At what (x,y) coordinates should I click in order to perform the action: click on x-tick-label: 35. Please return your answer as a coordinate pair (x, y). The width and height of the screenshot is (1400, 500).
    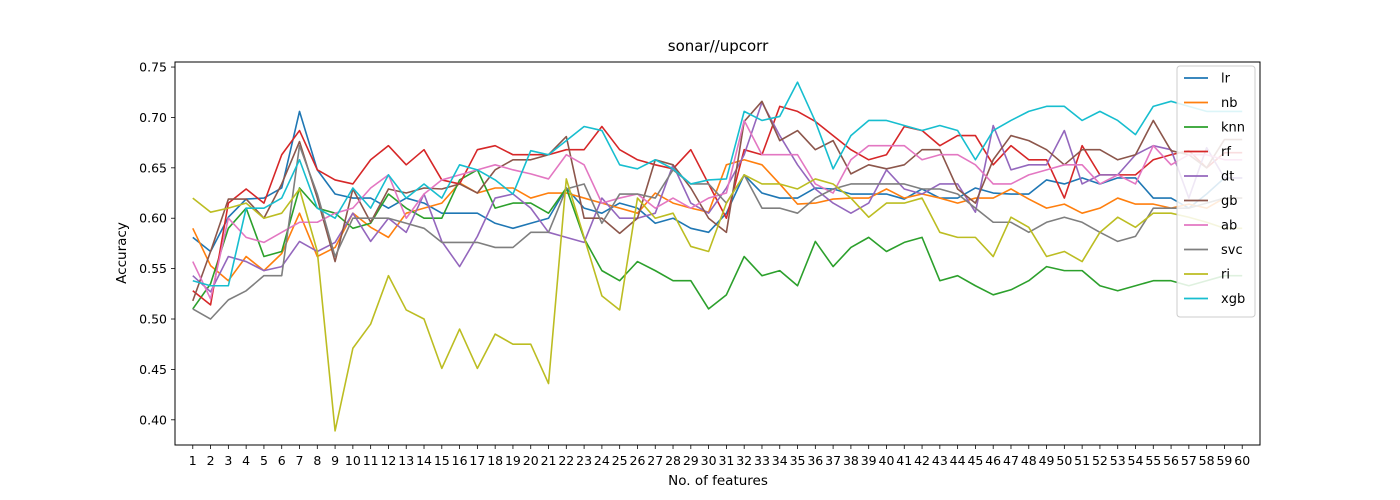
    Looking at the image, I should click on (798, 460).